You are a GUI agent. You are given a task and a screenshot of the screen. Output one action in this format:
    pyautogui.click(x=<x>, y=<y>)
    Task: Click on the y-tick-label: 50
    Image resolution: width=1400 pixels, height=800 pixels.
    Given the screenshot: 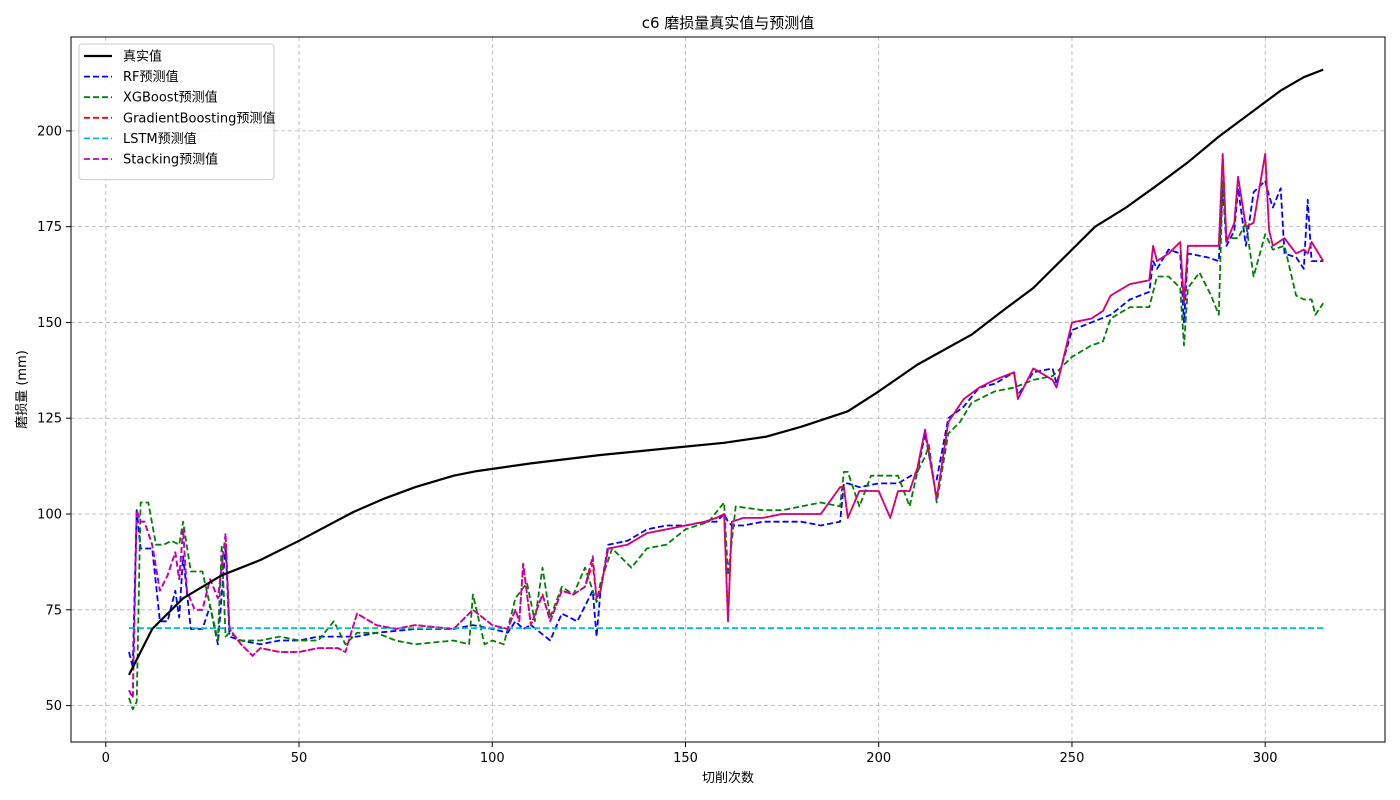 What is the action you would take?
    pyautogui.click(x=53, y=706)
    